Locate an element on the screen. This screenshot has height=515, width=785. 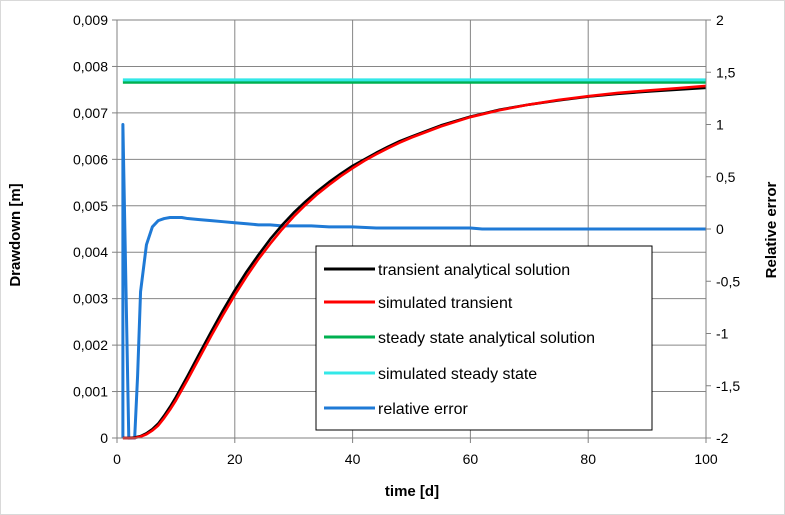
legend-label-steady-analytical: steady state analytical solution is located at coordinates (486, 338).